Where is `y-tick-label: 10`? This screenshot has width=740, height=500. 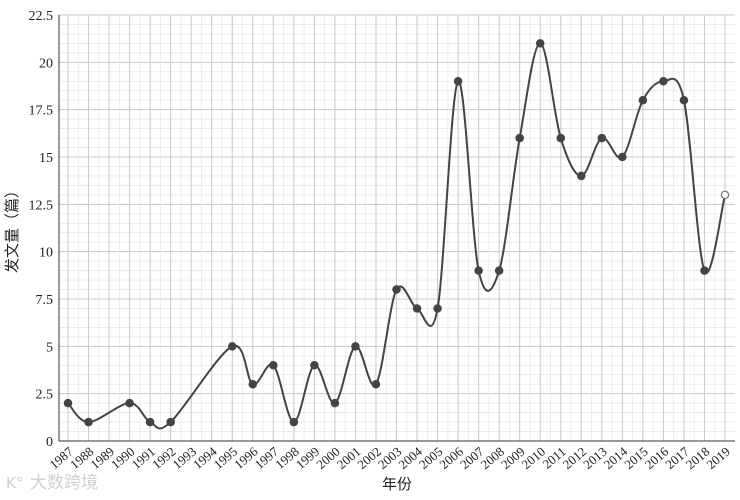 y-tick-label: 10 is located at coordinates (46, 253).